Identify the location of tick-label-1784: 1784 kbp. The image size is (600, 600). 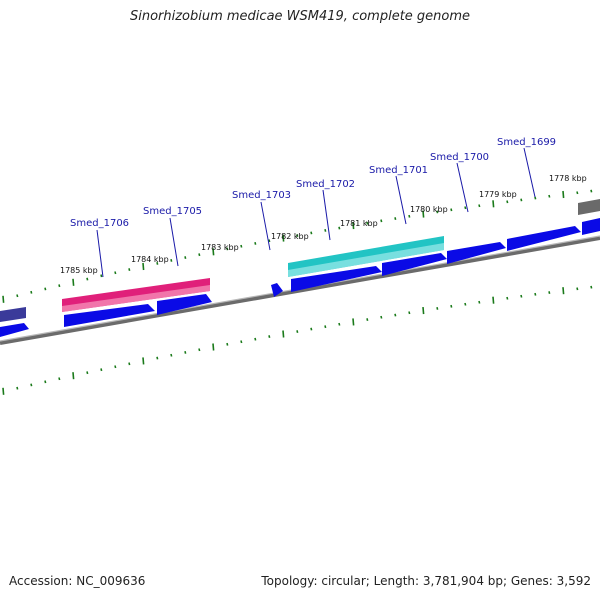
(150, 259).